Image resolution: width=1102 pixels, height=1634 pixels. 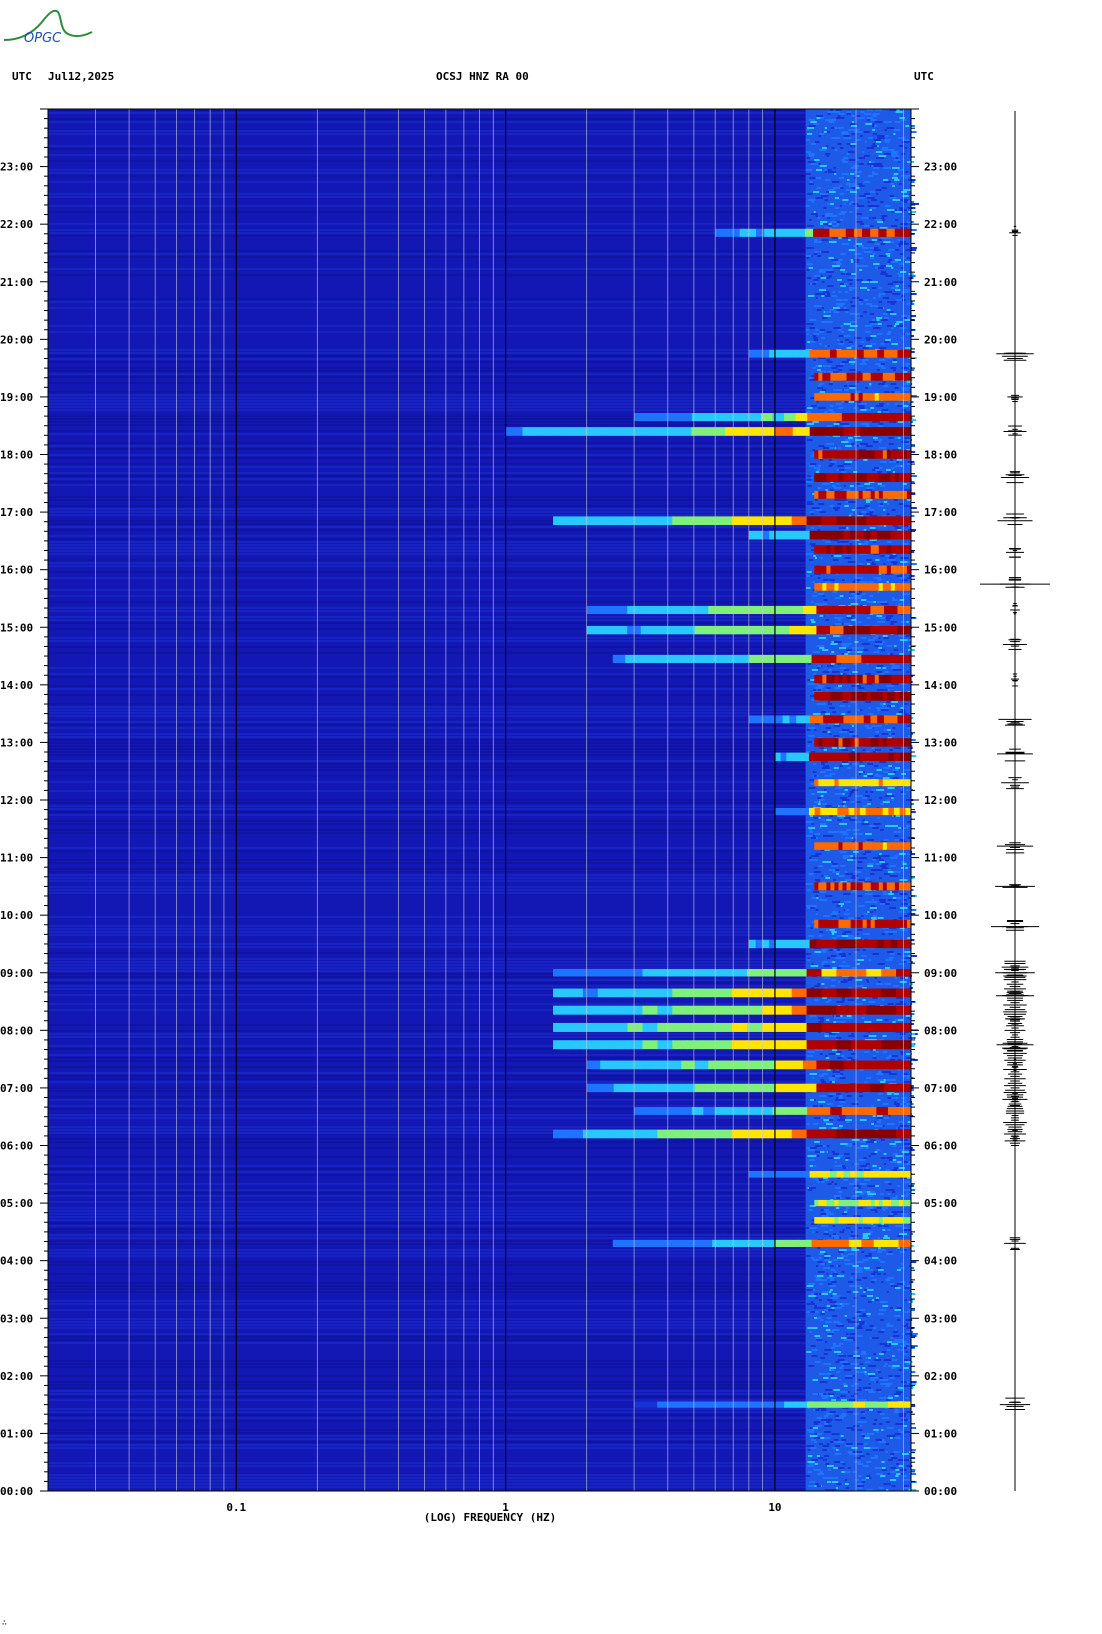 What do you see at coordinates (940, 1376) in the screenshot?
I see `y-tick-label-right: 02:00` at bounding box center [940, 1376].